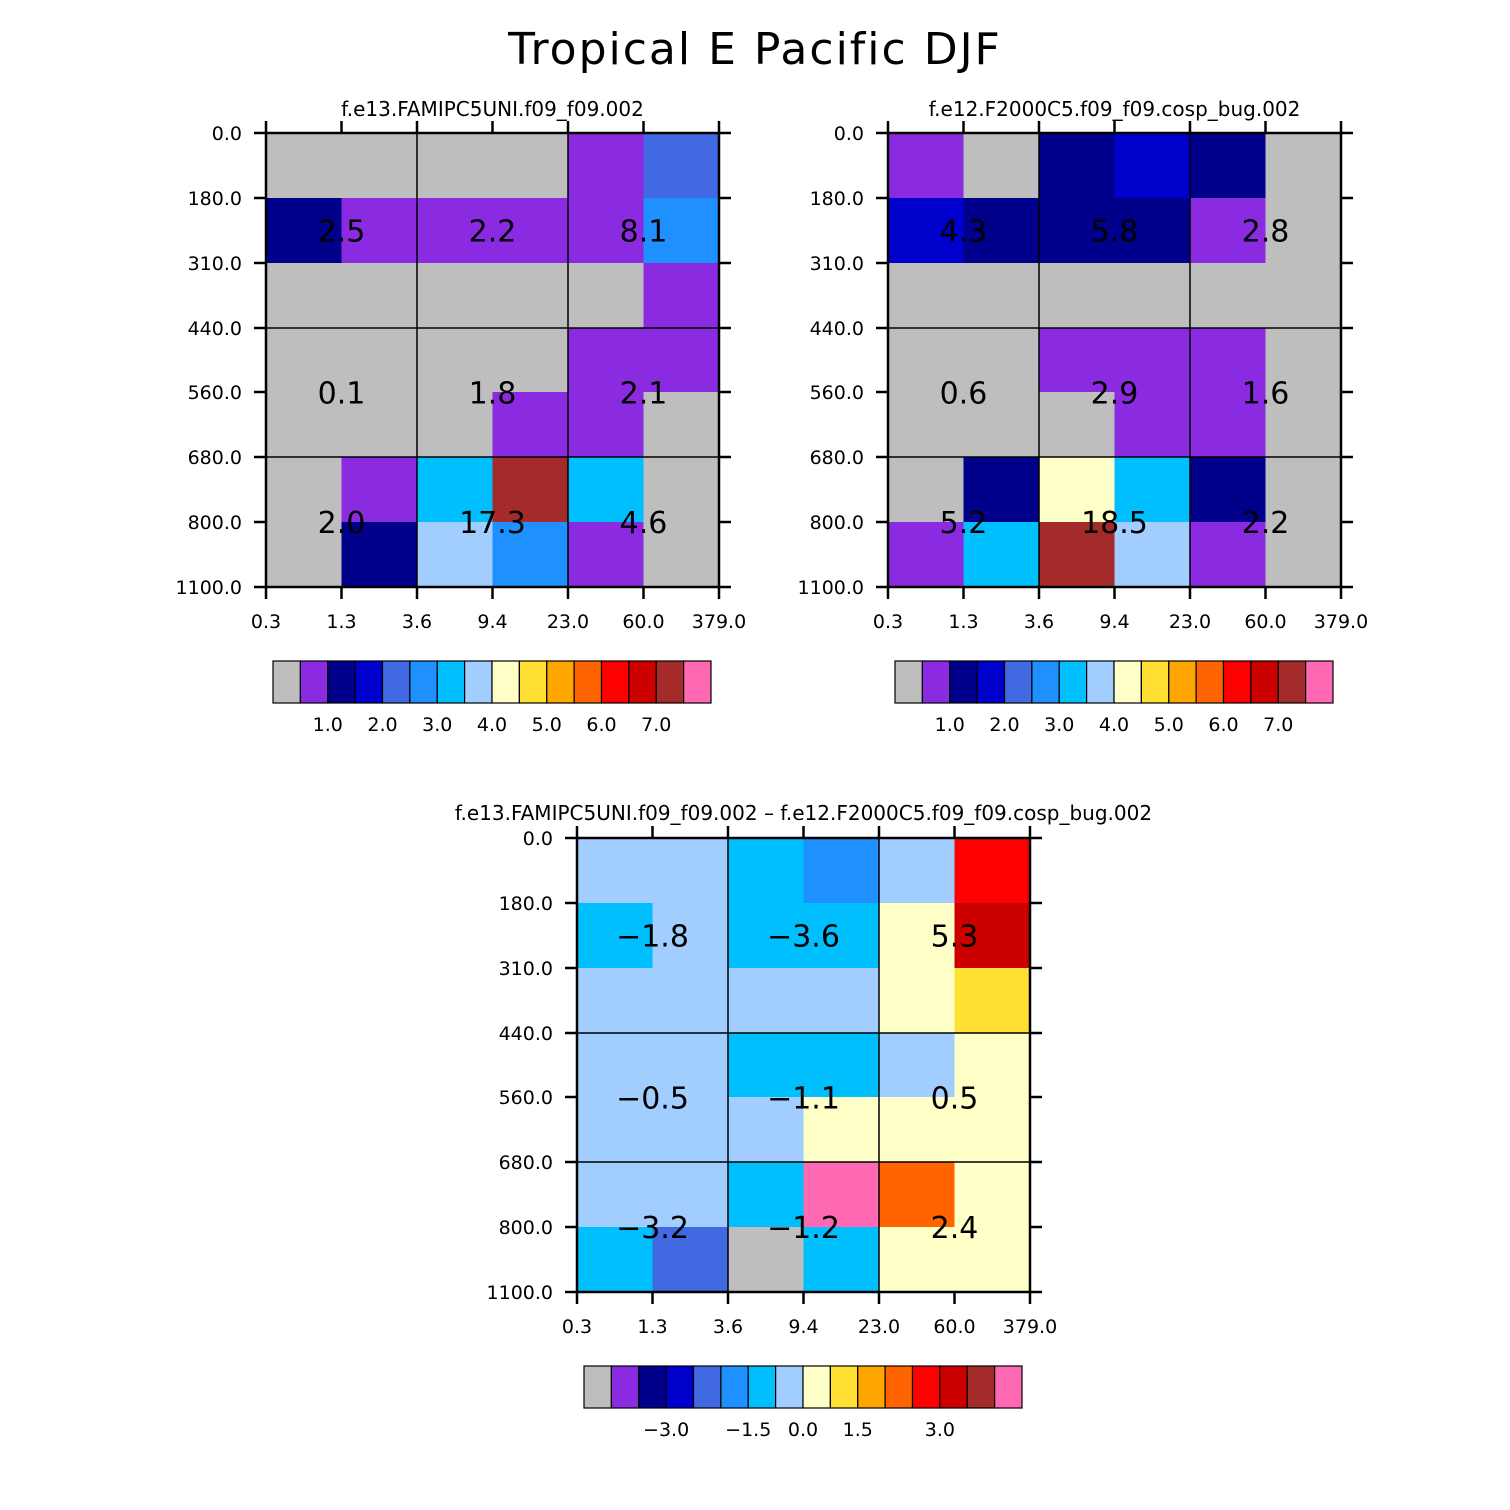 The height and width of the screenshot is (1510, 1510). What do you see at coordinates (803, 1099) in the screenshot?
I see `cell-value-label: −1.1` at bounding box center [803, 1099].